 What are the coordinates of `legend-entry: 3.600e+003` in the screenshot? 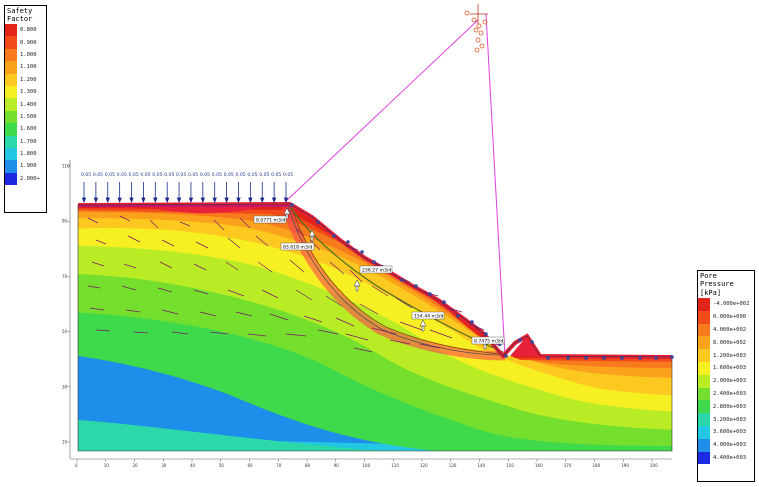 It's located at (726, 432).